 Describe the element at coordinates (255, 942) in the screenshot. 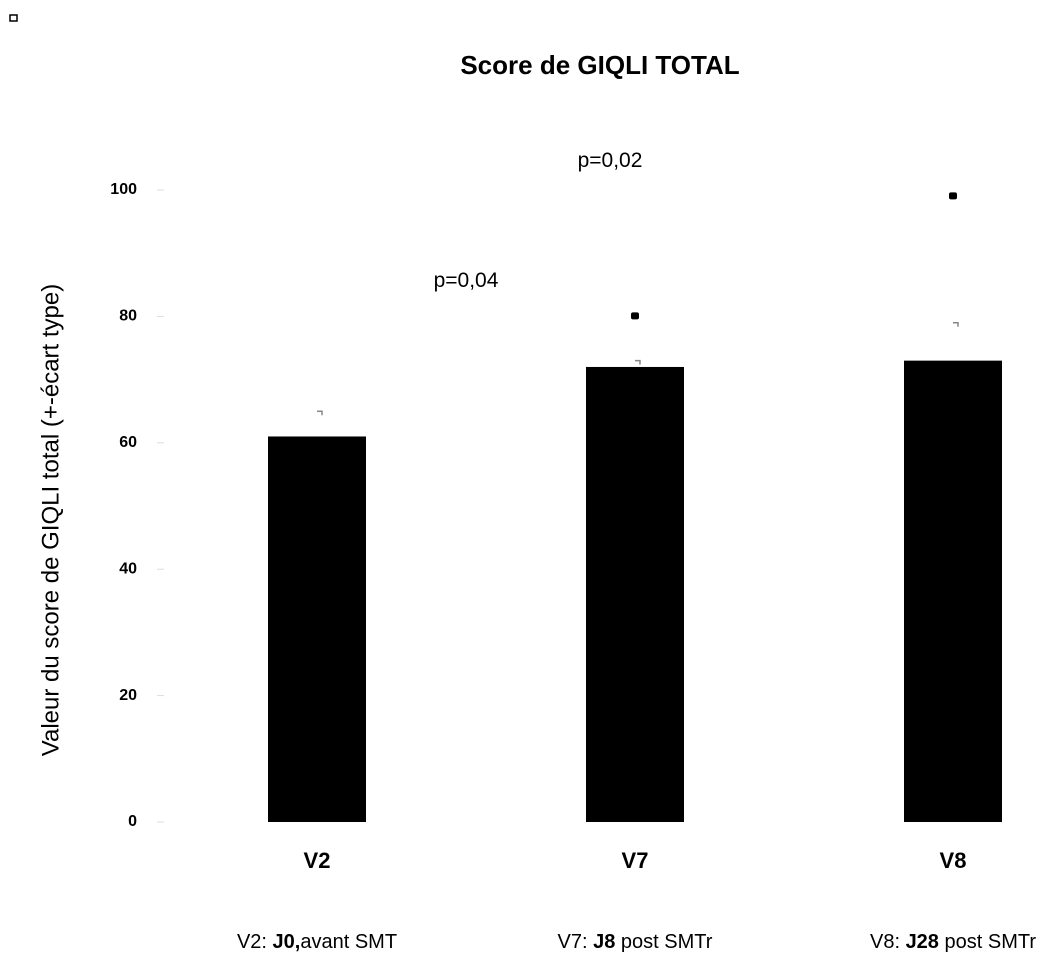

I see `footnote-part: V2:` at that location.